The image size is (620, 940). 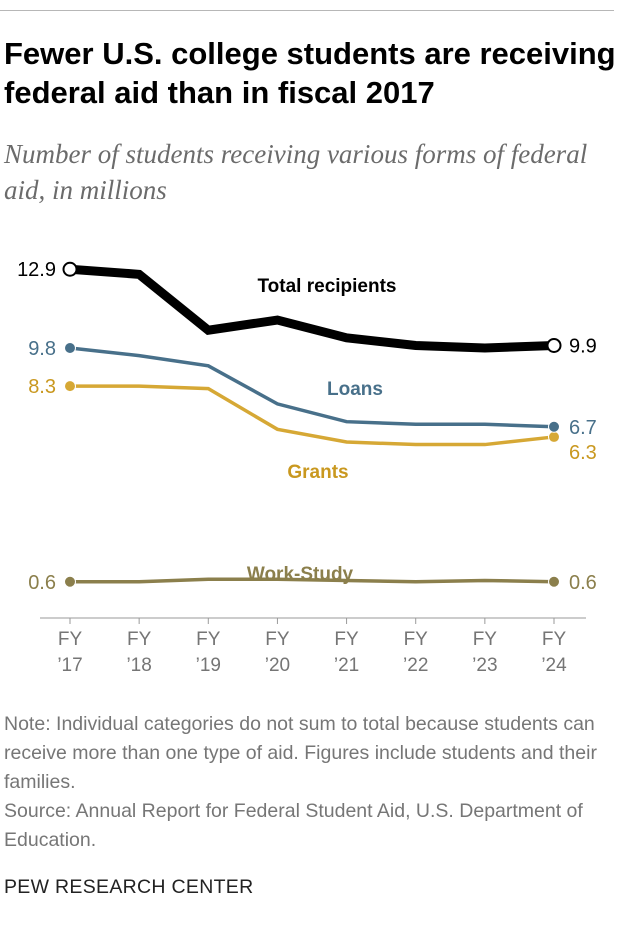 What do you see at coordinates (554, 665) in the screenshot?
I see `x-tick-label-bottom: ’24` at bounding box center [554, 665].